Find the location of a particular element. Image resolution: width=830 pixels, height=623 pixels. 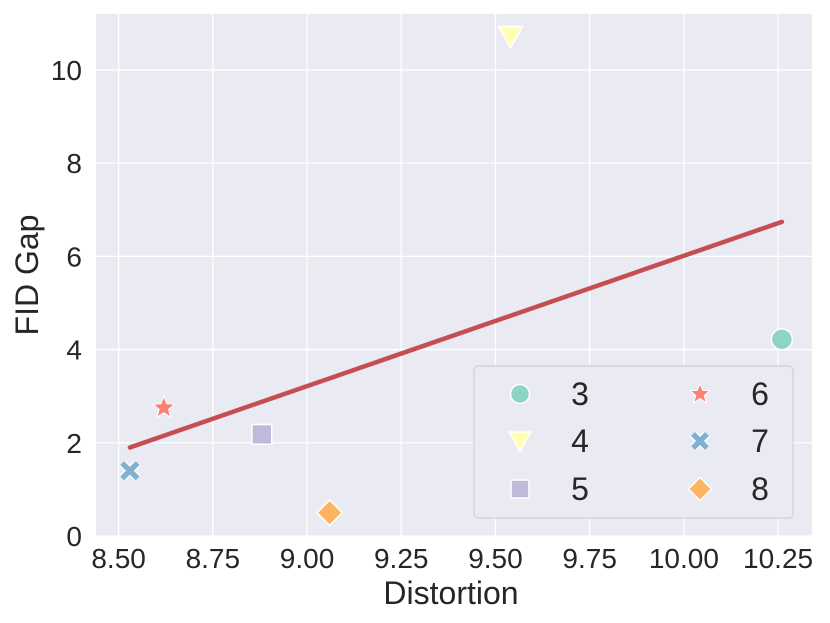

legend-label-6: 6 is located at coordinates (760, 394).